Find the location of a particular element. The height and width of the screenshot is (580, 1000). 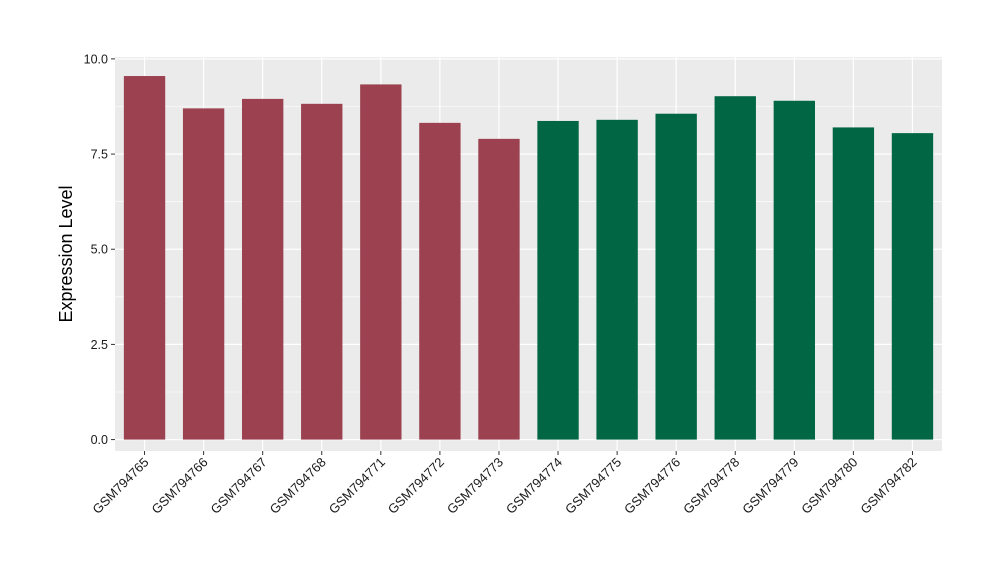

y-axis-title: Expression Level is located at coordinates (66, 253).